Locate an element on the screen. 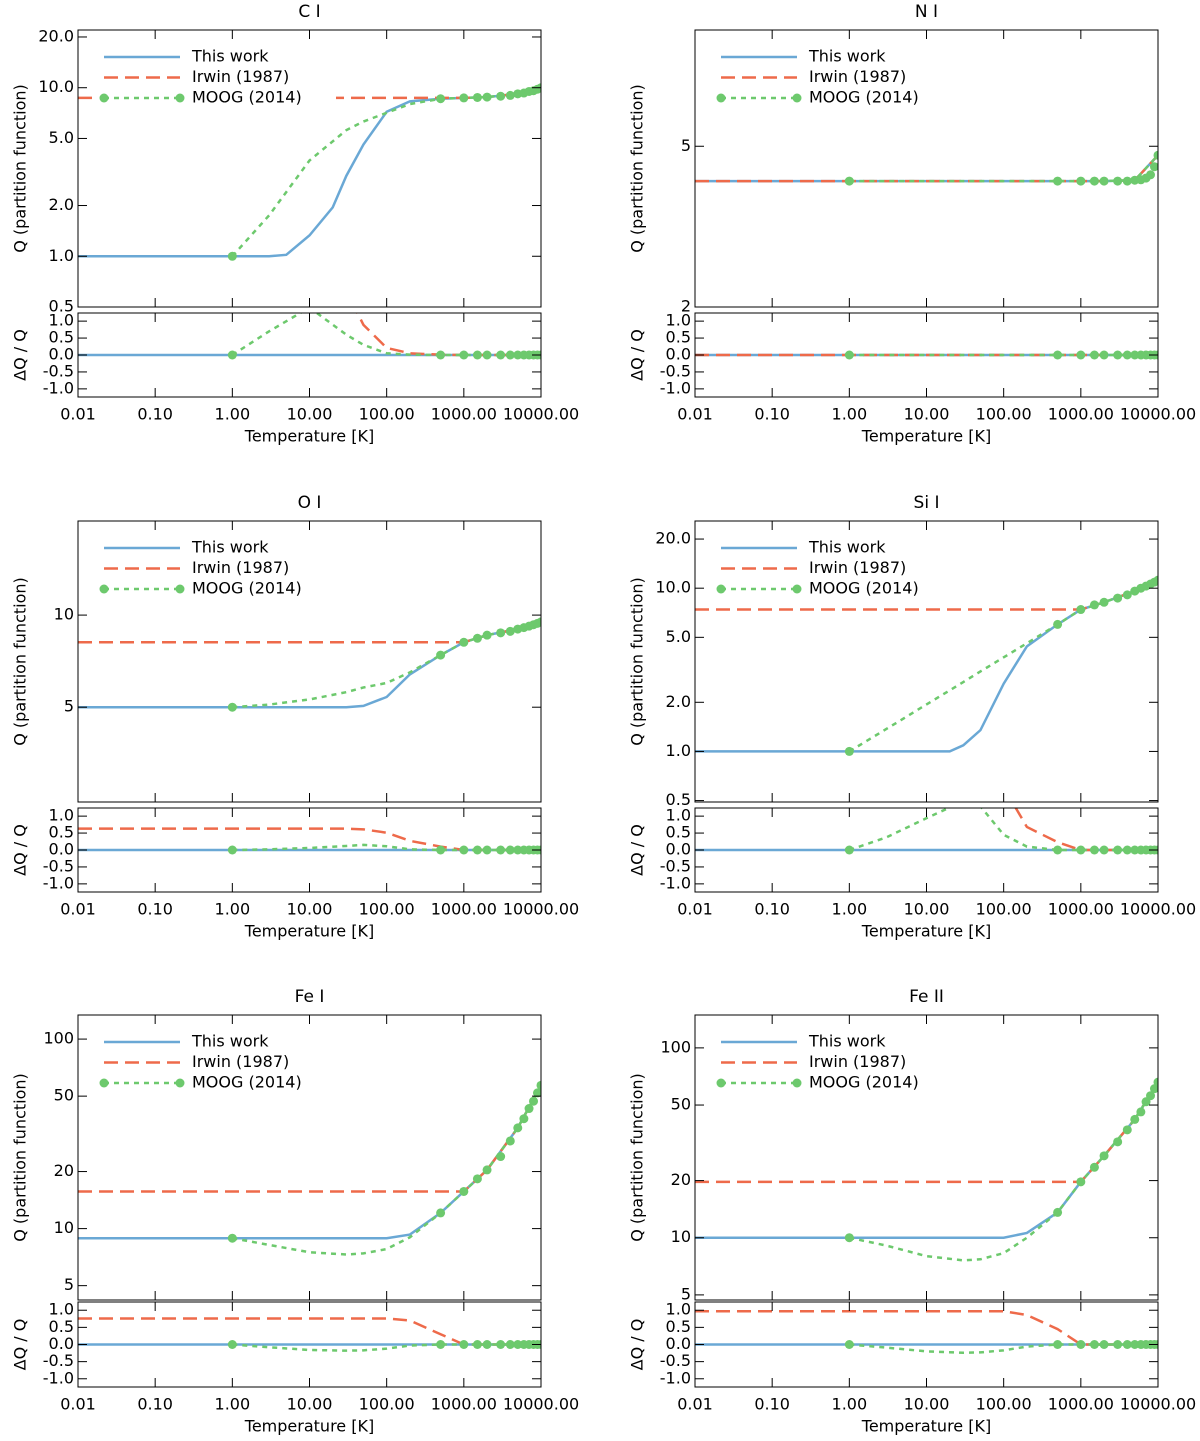 Image resolution: width=1200 pixels, height=1441 pixels. y-tick-label: 10 is located at coordinates (64, 1227).